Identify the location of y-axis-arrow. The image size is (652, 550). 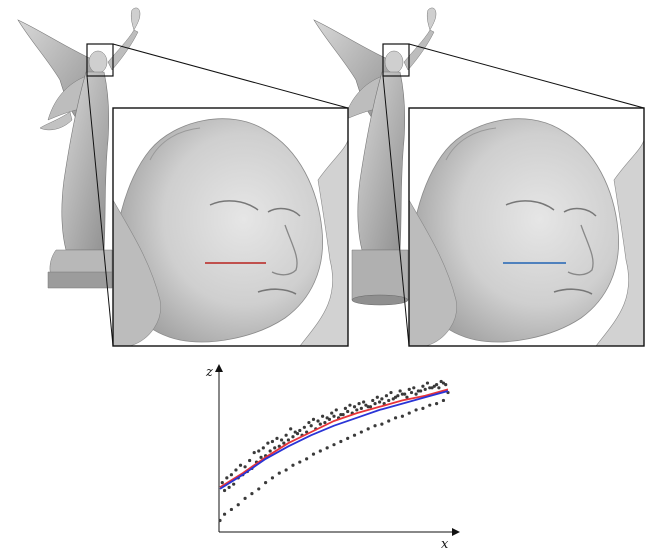
(219, 368).